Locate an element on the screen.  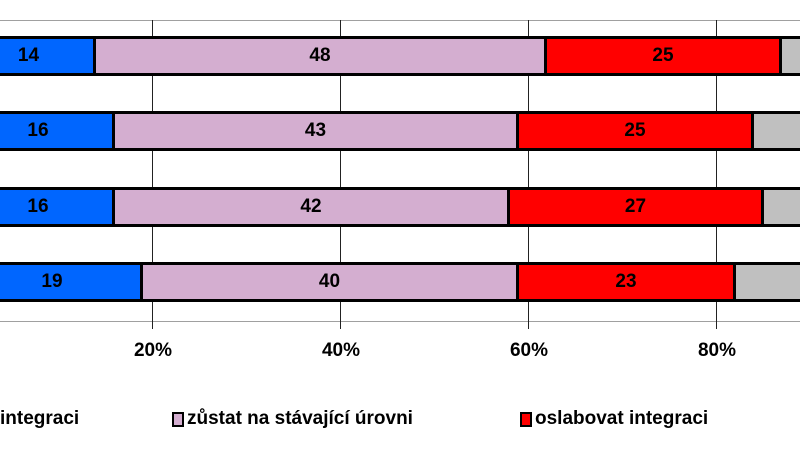
segment-keep: 40 is located at coordinates (331, 282).